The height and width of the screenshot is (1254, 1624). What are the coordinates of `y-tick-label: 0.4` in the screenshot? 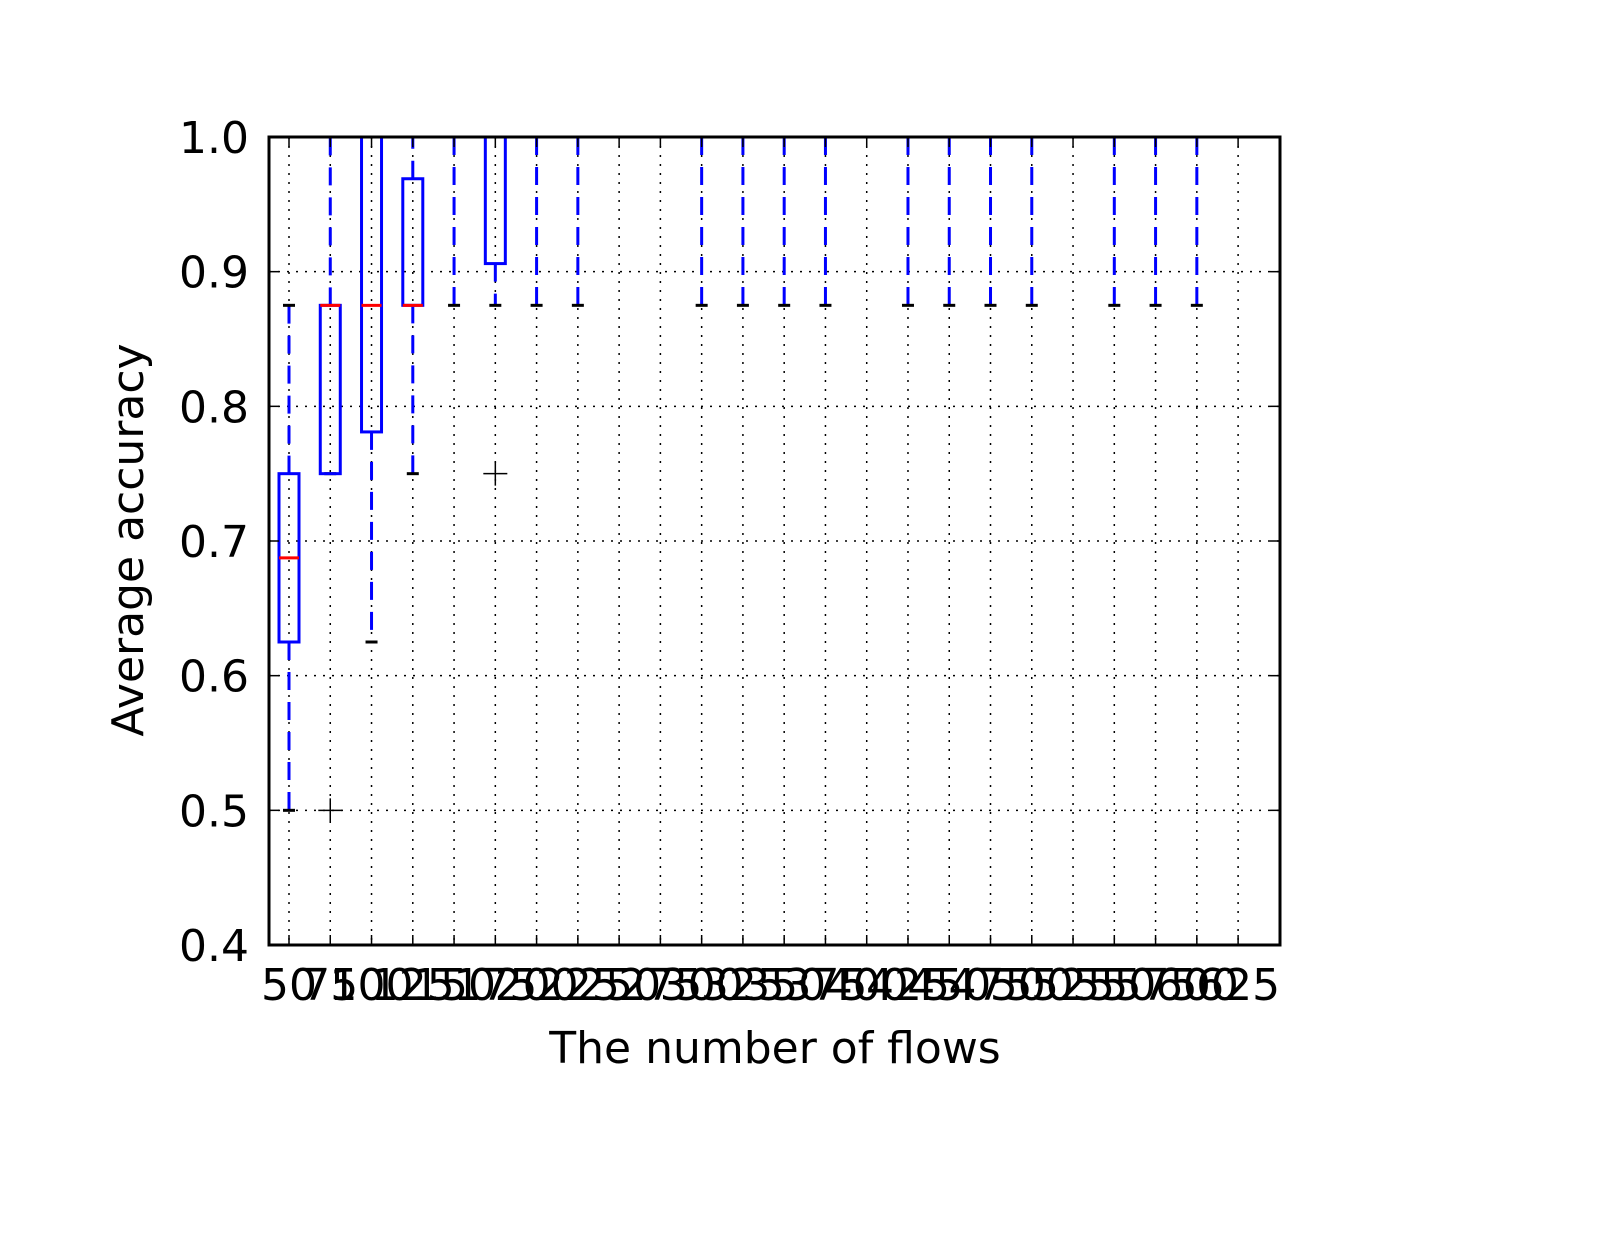 It's located at (214, 946).